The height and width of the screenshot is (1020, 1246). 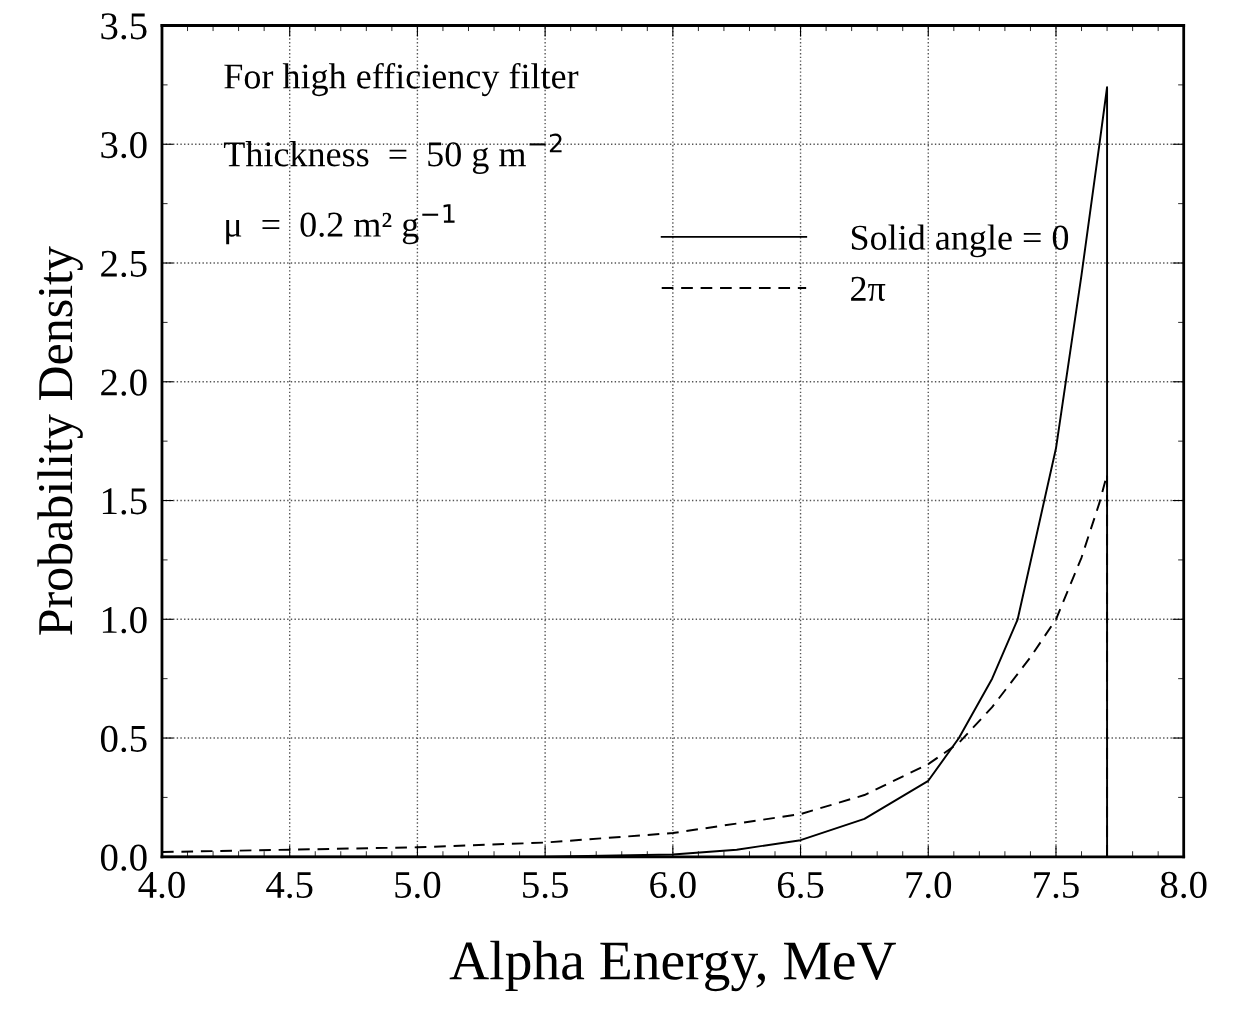 What do you see at coordinates (124, 620) in the screenshot?
I see `y-tick-label: 1.0` at bounding box center [124, 620].